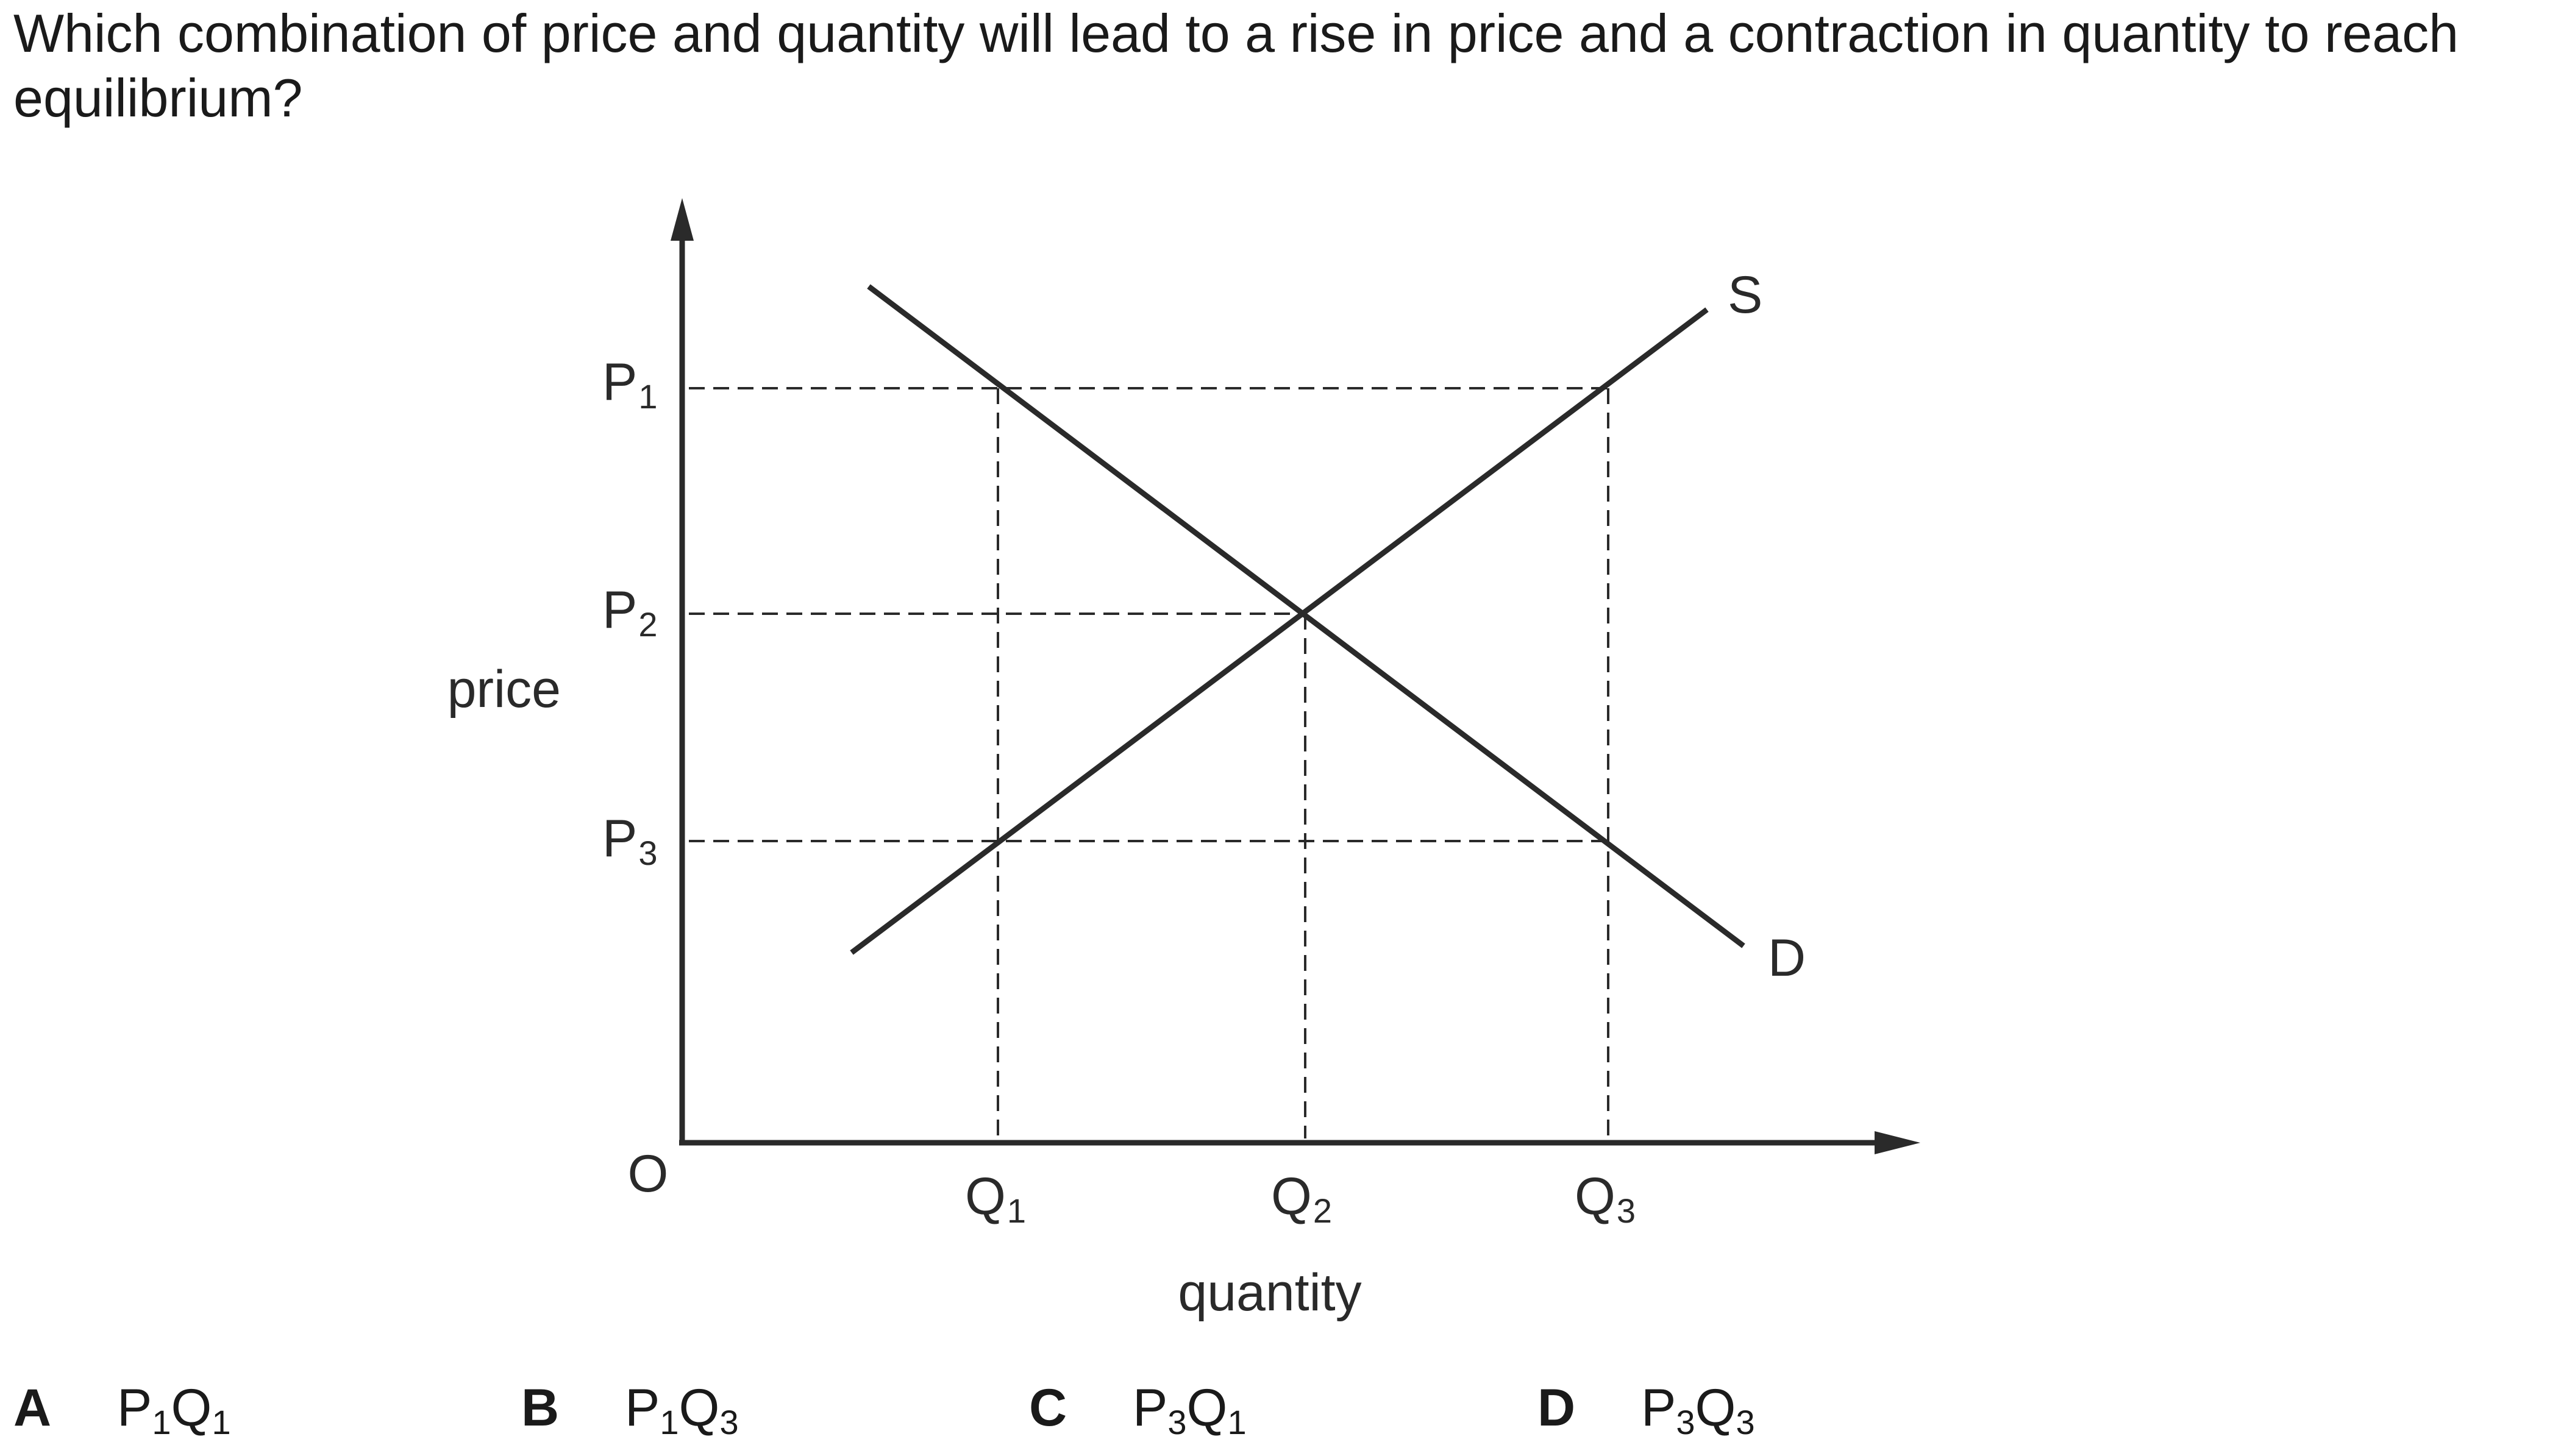 This screenshot has width=2561, height=1456. I want to click on y-axis-label: price, so click(504, 689).